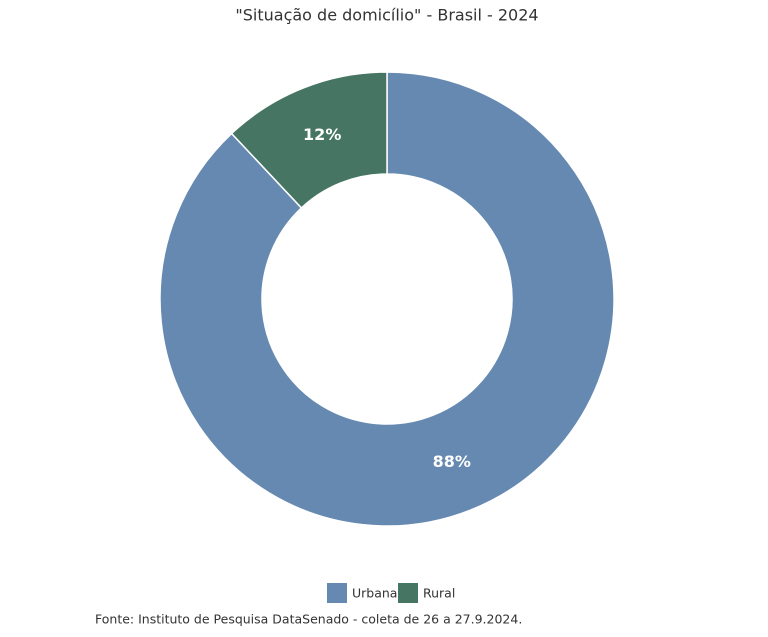  I want to click on legend-label: Urbana, so click(374, 593).